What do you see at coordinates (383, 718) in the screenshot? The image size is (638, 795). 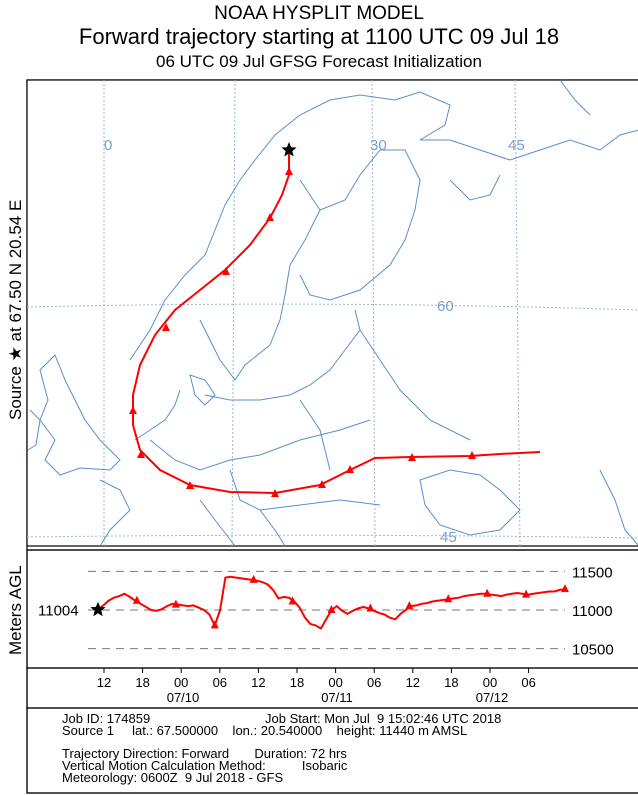 I see `job-start: Job Start: Mon Jul 9 15:02:46 UTC 2018` at bounding box center [383, 718].